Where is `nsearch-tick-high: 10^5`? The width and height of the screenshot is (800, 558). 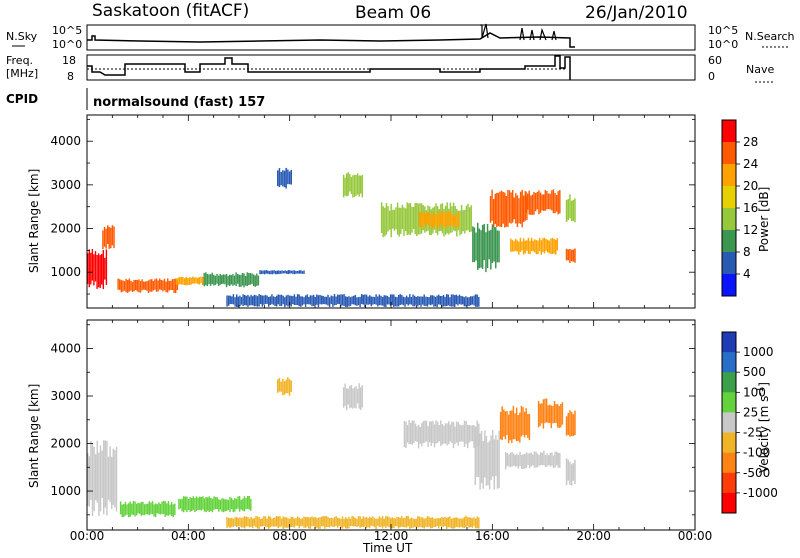 nsearch-tick-high: 10^5 is located at coordinates (723, 30).